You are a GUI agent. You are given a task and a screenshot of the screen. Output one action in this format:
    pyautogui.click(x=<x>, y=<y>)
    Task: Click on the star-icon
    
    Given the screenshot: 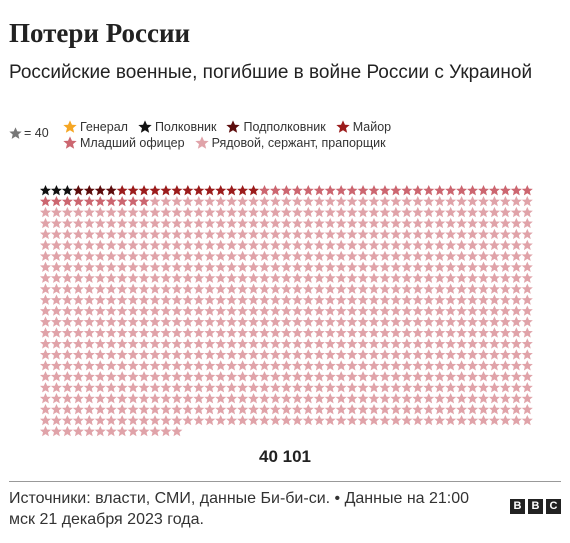 What is the action you would take?
    pyautogui.click(x=201, y=142)
    